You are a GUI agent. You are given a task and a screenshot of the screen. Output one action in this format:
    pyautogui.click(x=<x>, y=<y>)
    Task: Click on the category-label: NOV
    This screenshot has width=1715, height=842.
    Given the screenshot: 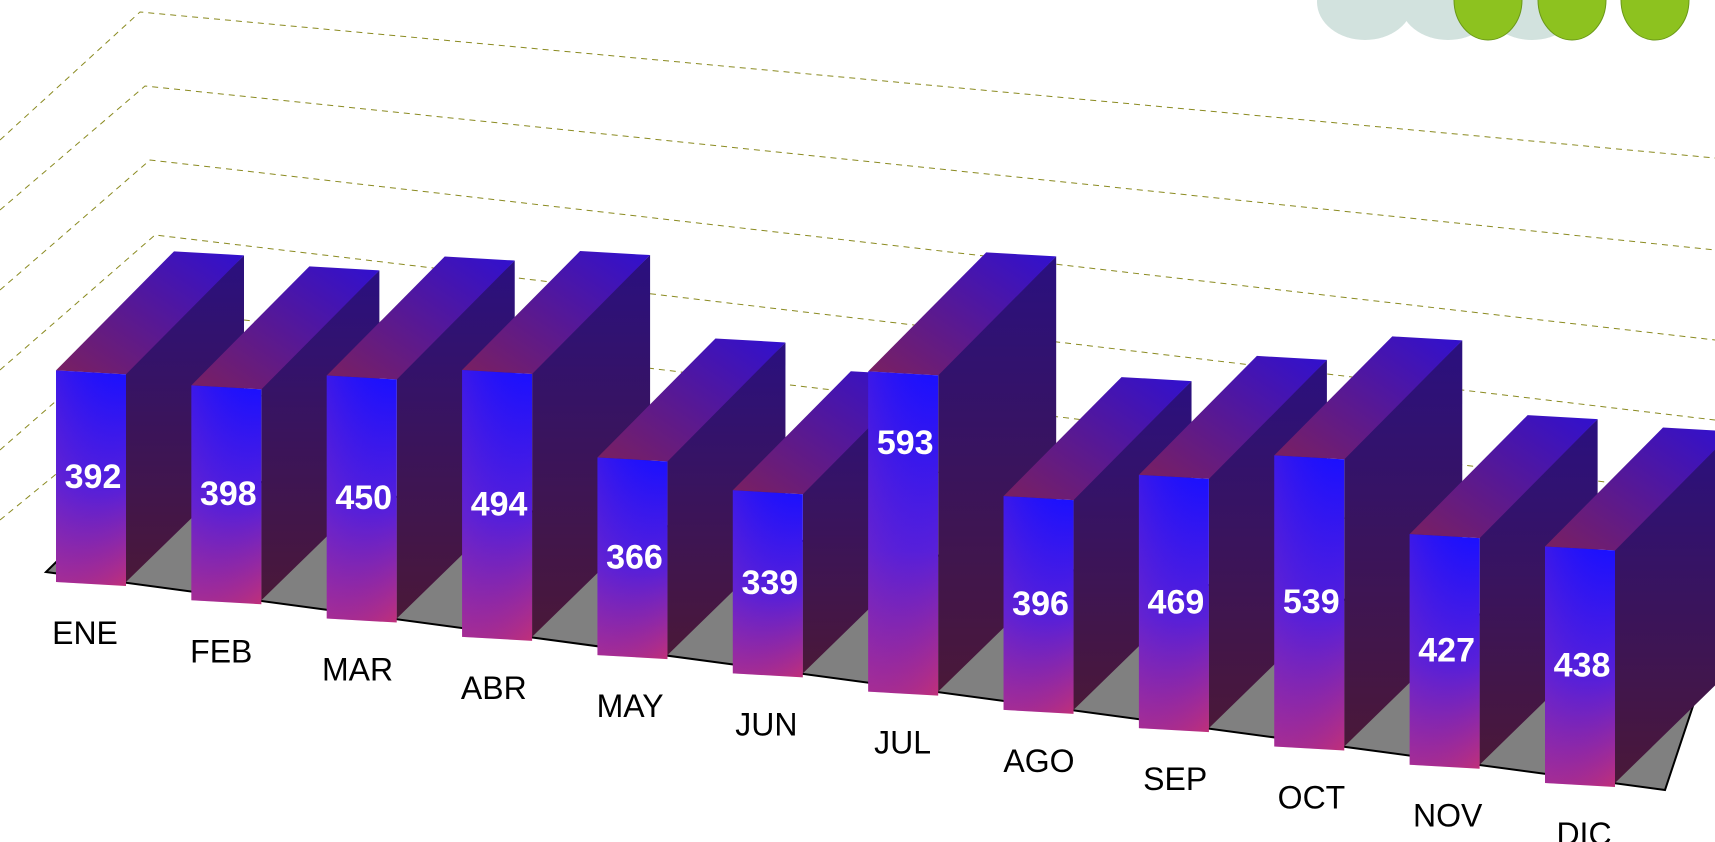 What is the action you would take?
    pyautogui.click(x=1448, y=816)
    